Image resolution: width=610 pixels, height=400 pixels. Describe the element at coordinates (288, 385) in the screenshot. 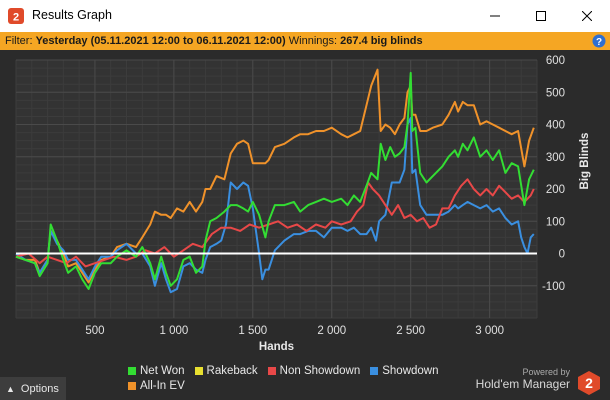

I see `legend-row: All-In EV` at that location.